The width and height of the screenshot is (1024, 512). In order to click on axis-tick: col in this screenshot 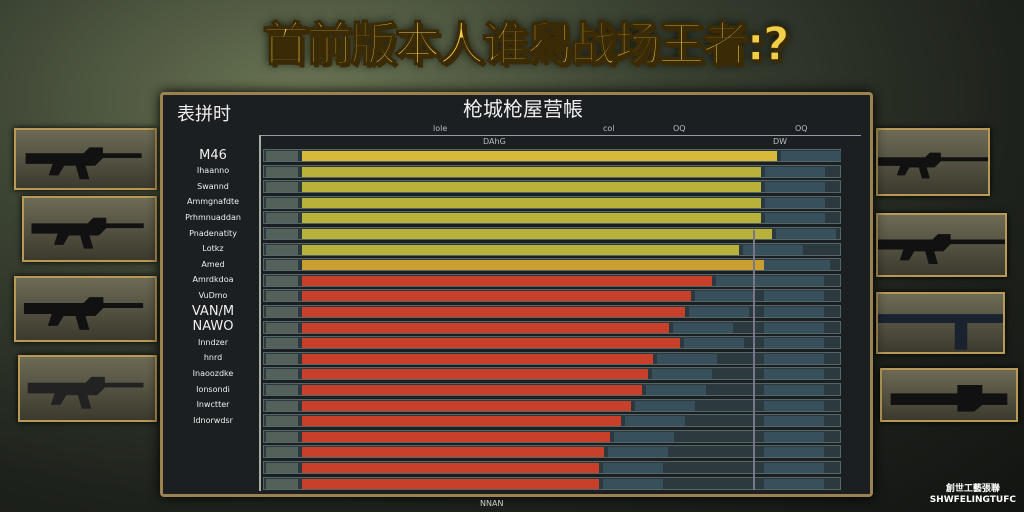, I will do `click(609, 128)`.